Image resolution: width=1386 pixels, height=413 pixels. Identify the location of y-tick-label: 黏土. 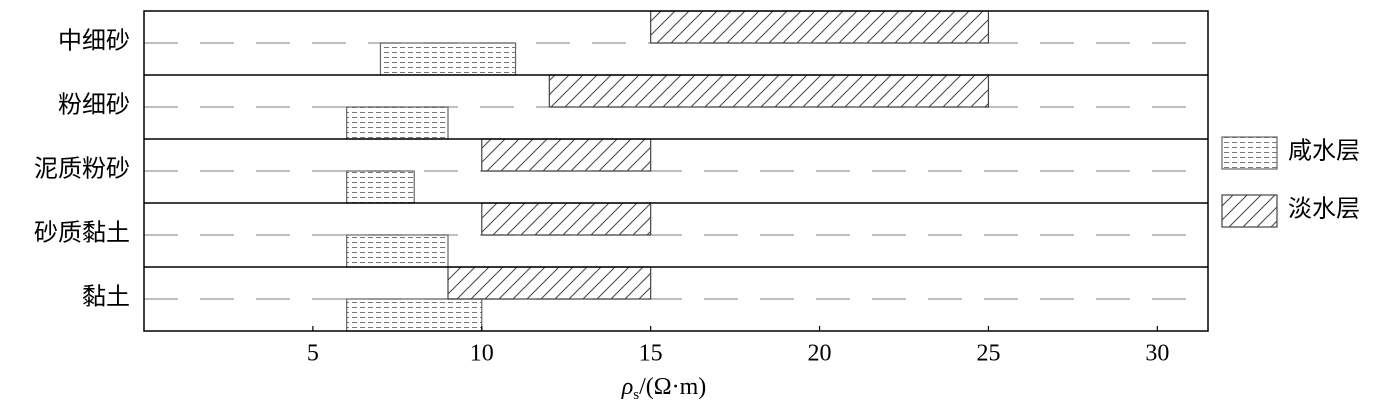
(106, 297).